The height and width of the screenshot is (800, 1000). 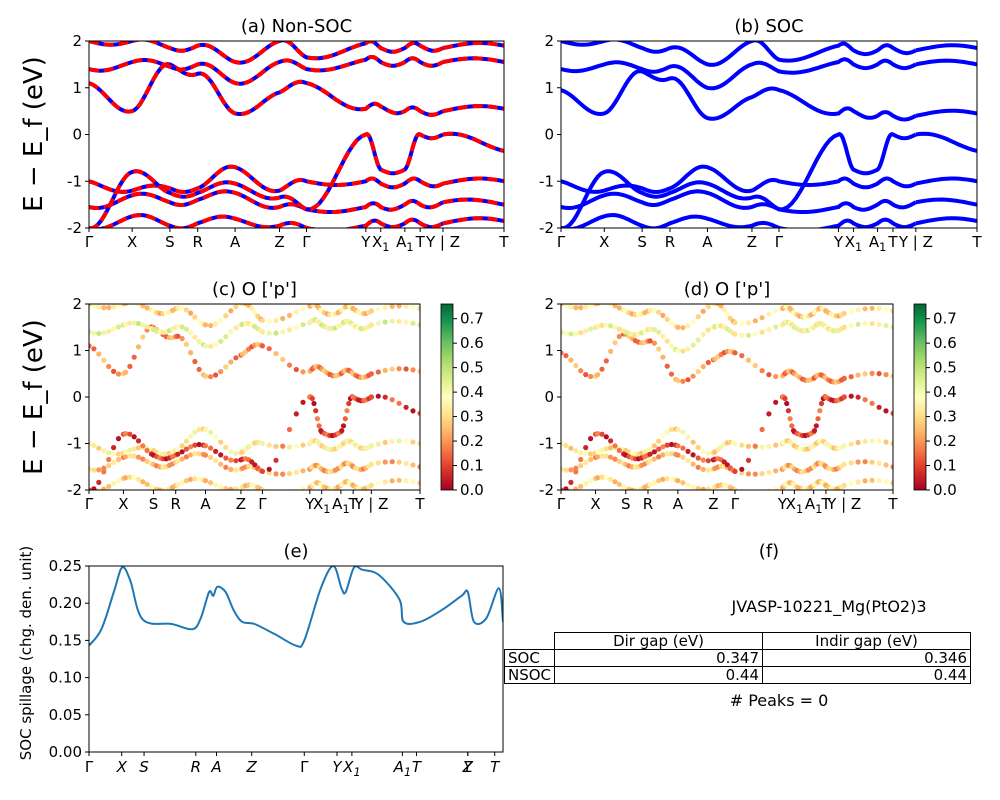 What do you see at coordinates (65, 678) in the screenshot?
I see `y-tick-label: 0.10` at bounding box center [65, 678].